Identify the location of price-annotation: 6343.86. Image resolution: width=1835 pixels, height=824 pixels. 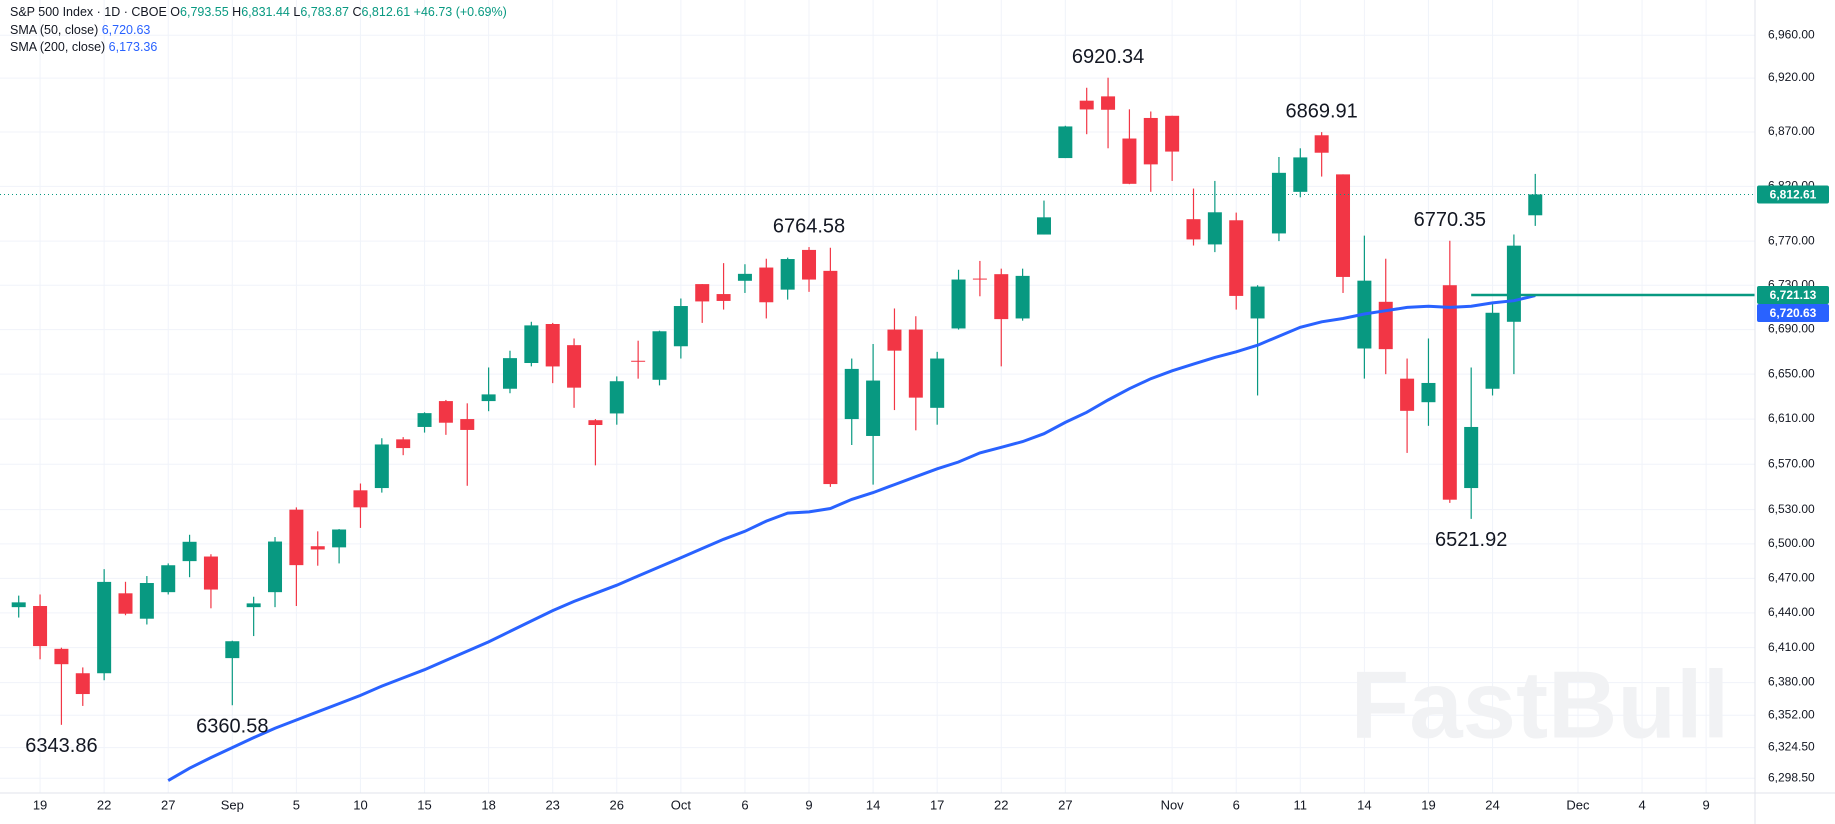
(61, 746).